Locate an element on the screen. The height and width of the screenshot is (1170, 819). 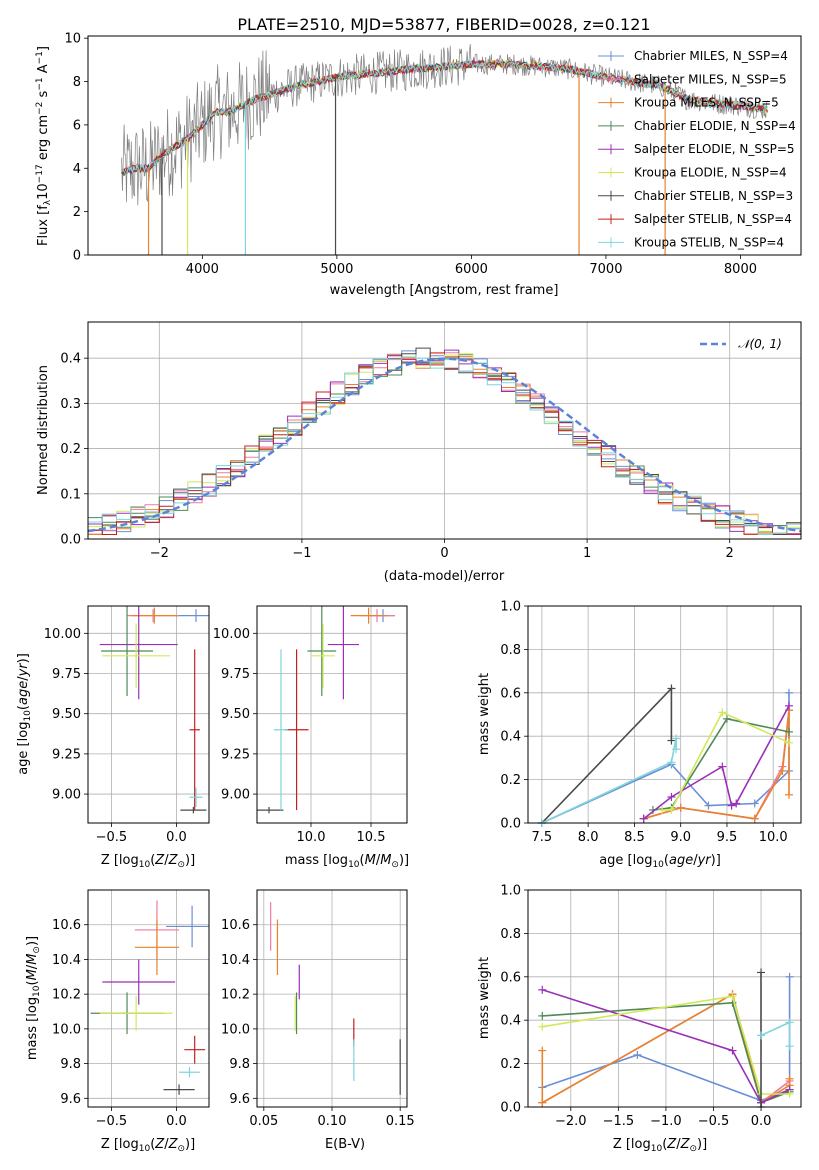
residual-ylabel: Normed distribution is located at coordinates (43, 430).